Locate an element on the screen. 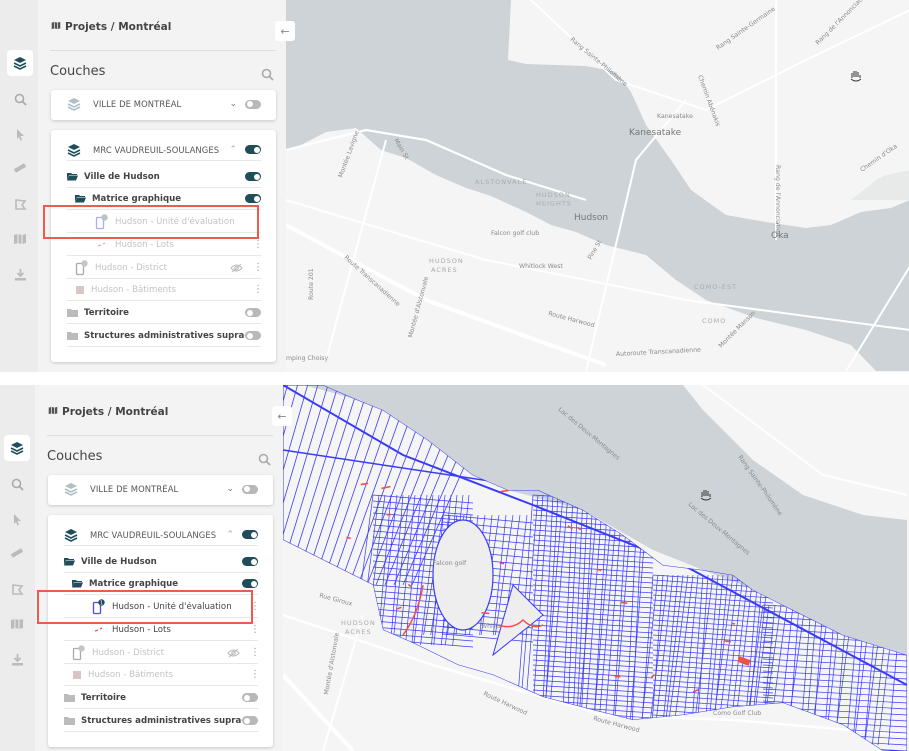  layer-row: 1 Hudson - Unité d'évaluation ⋮ is located at coordinates (162, 607).